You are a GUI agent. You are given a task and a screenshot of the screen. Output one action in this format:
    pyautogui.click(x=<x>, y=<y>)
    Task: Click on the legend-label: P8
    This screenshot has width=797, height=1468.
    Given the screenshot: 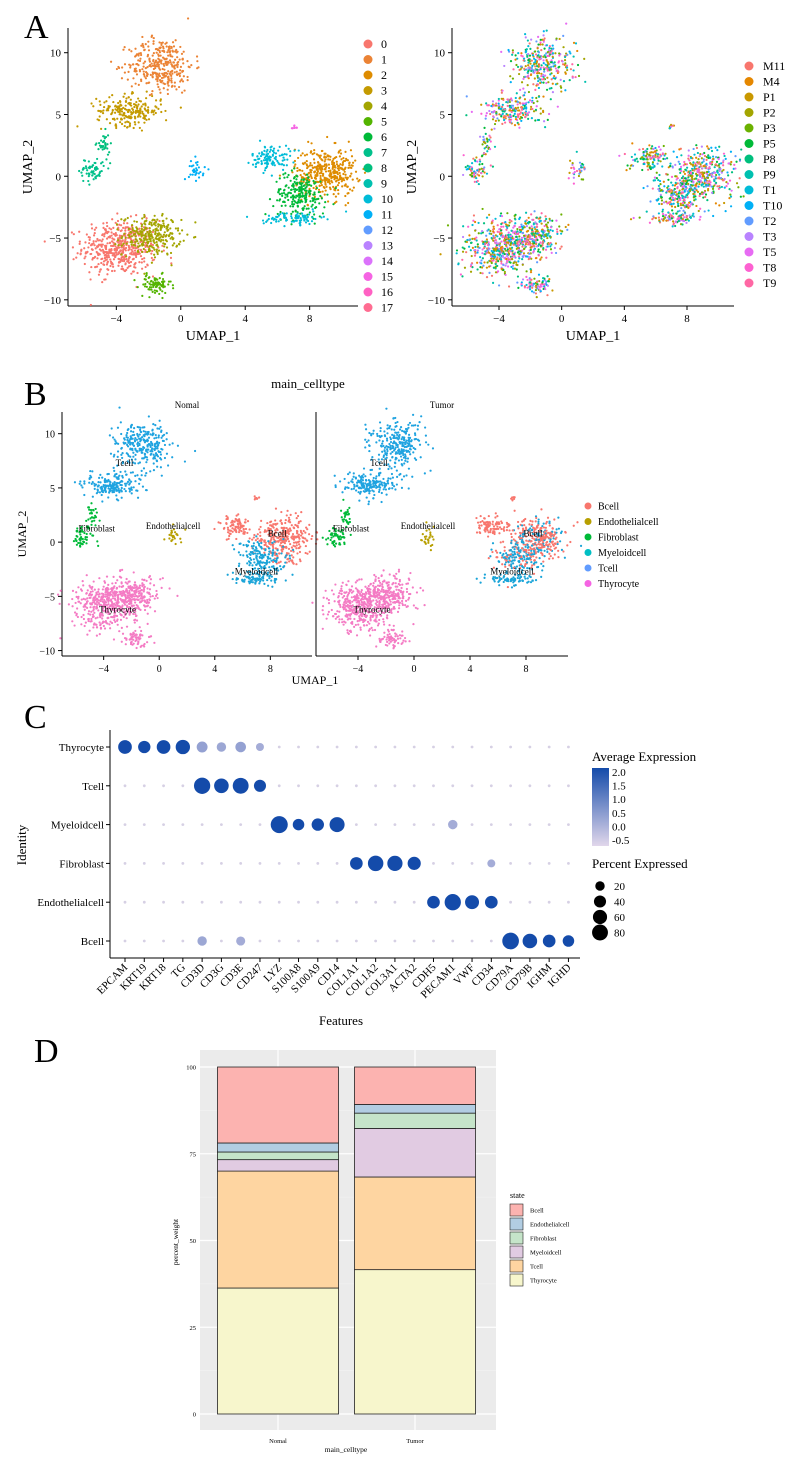 What is the action you would take?
    pyautogui.click(x=769, y=159)
    